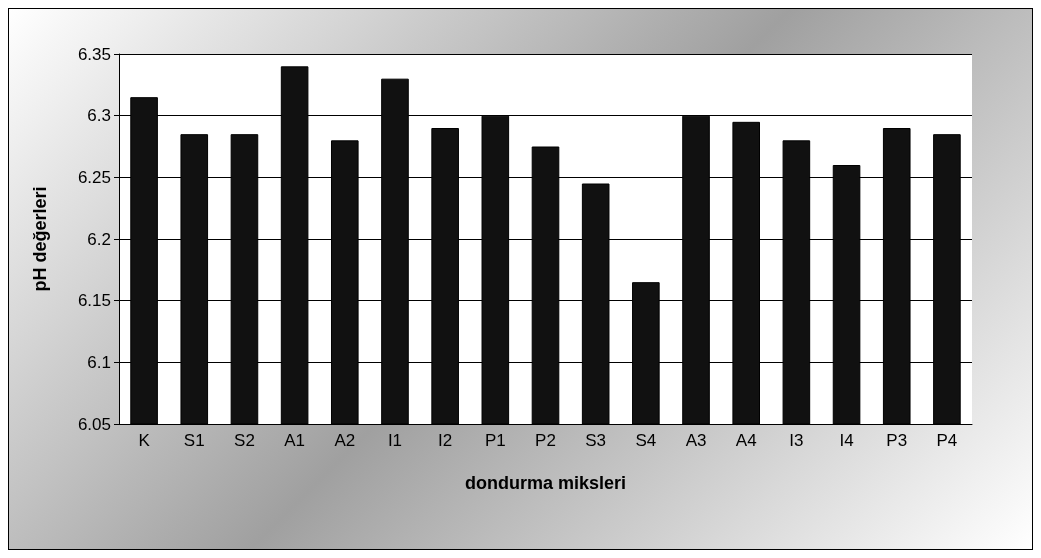  Describe the element at coordinates (295, 440) in the screenshot. I see `x-tick-label: A1` at that location.